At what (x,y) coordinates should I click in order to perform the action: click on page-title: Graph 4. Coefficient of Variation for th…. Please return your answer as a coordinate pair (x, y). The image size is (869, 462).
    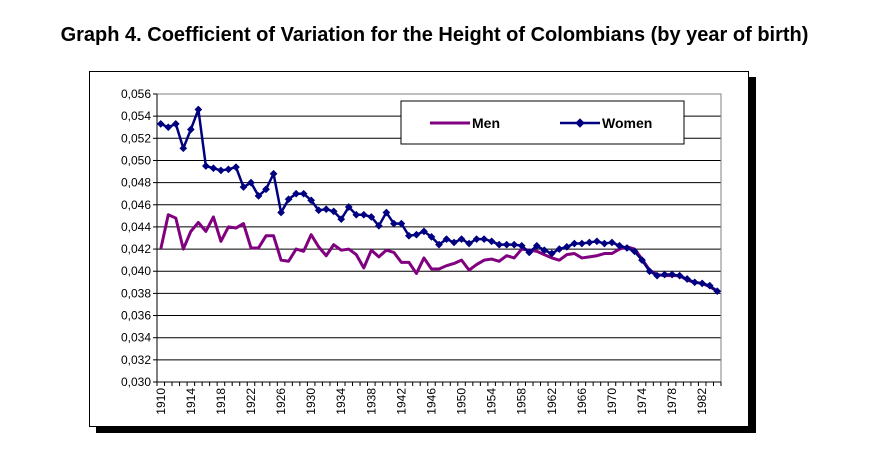
    Looking at the image, I should click on (434, 35).